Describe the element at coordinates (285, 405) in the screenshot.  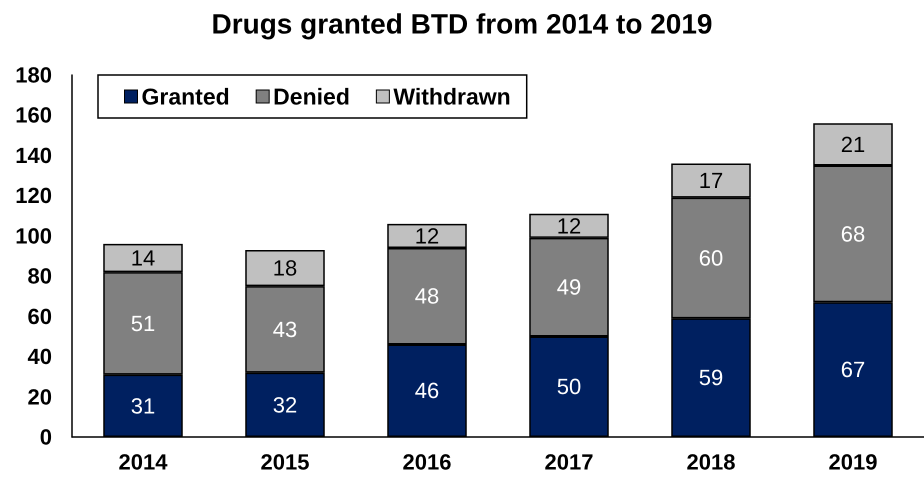
I see `data-label: 32` at that location.